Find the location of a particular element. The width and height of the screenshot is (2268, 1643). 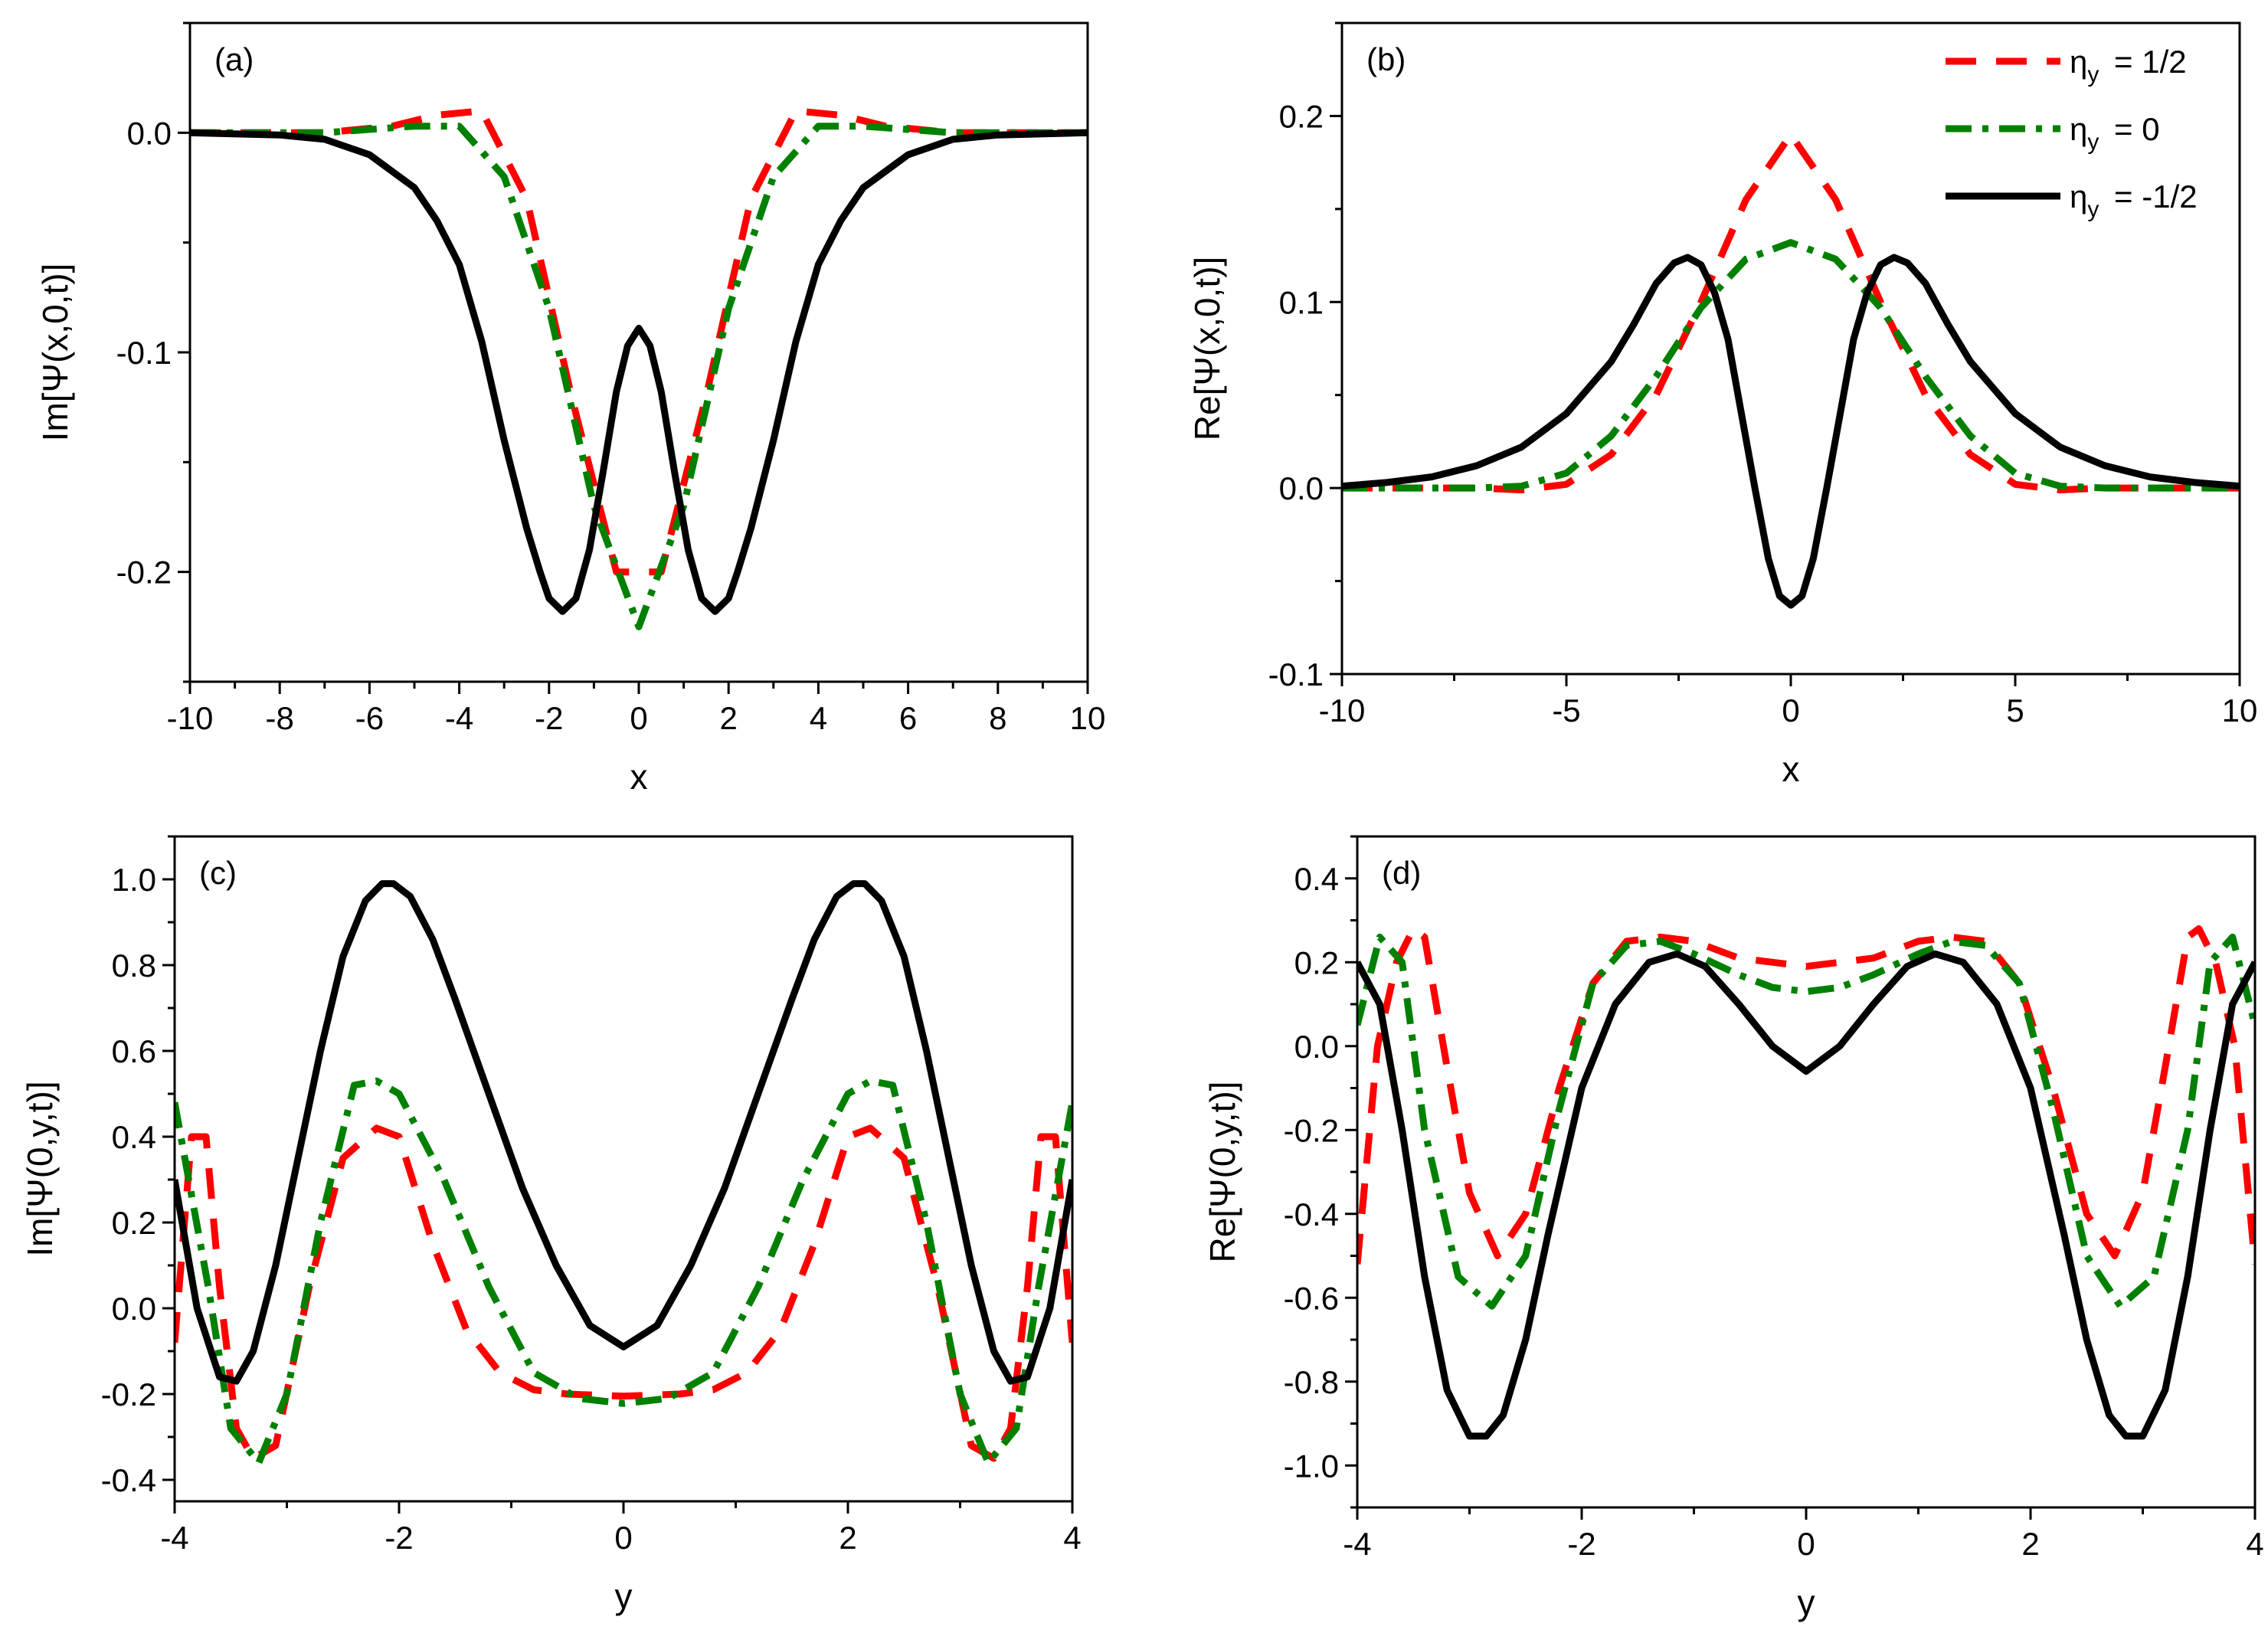

y-tick-label: 1.0 is located at coordinates (134, 880).